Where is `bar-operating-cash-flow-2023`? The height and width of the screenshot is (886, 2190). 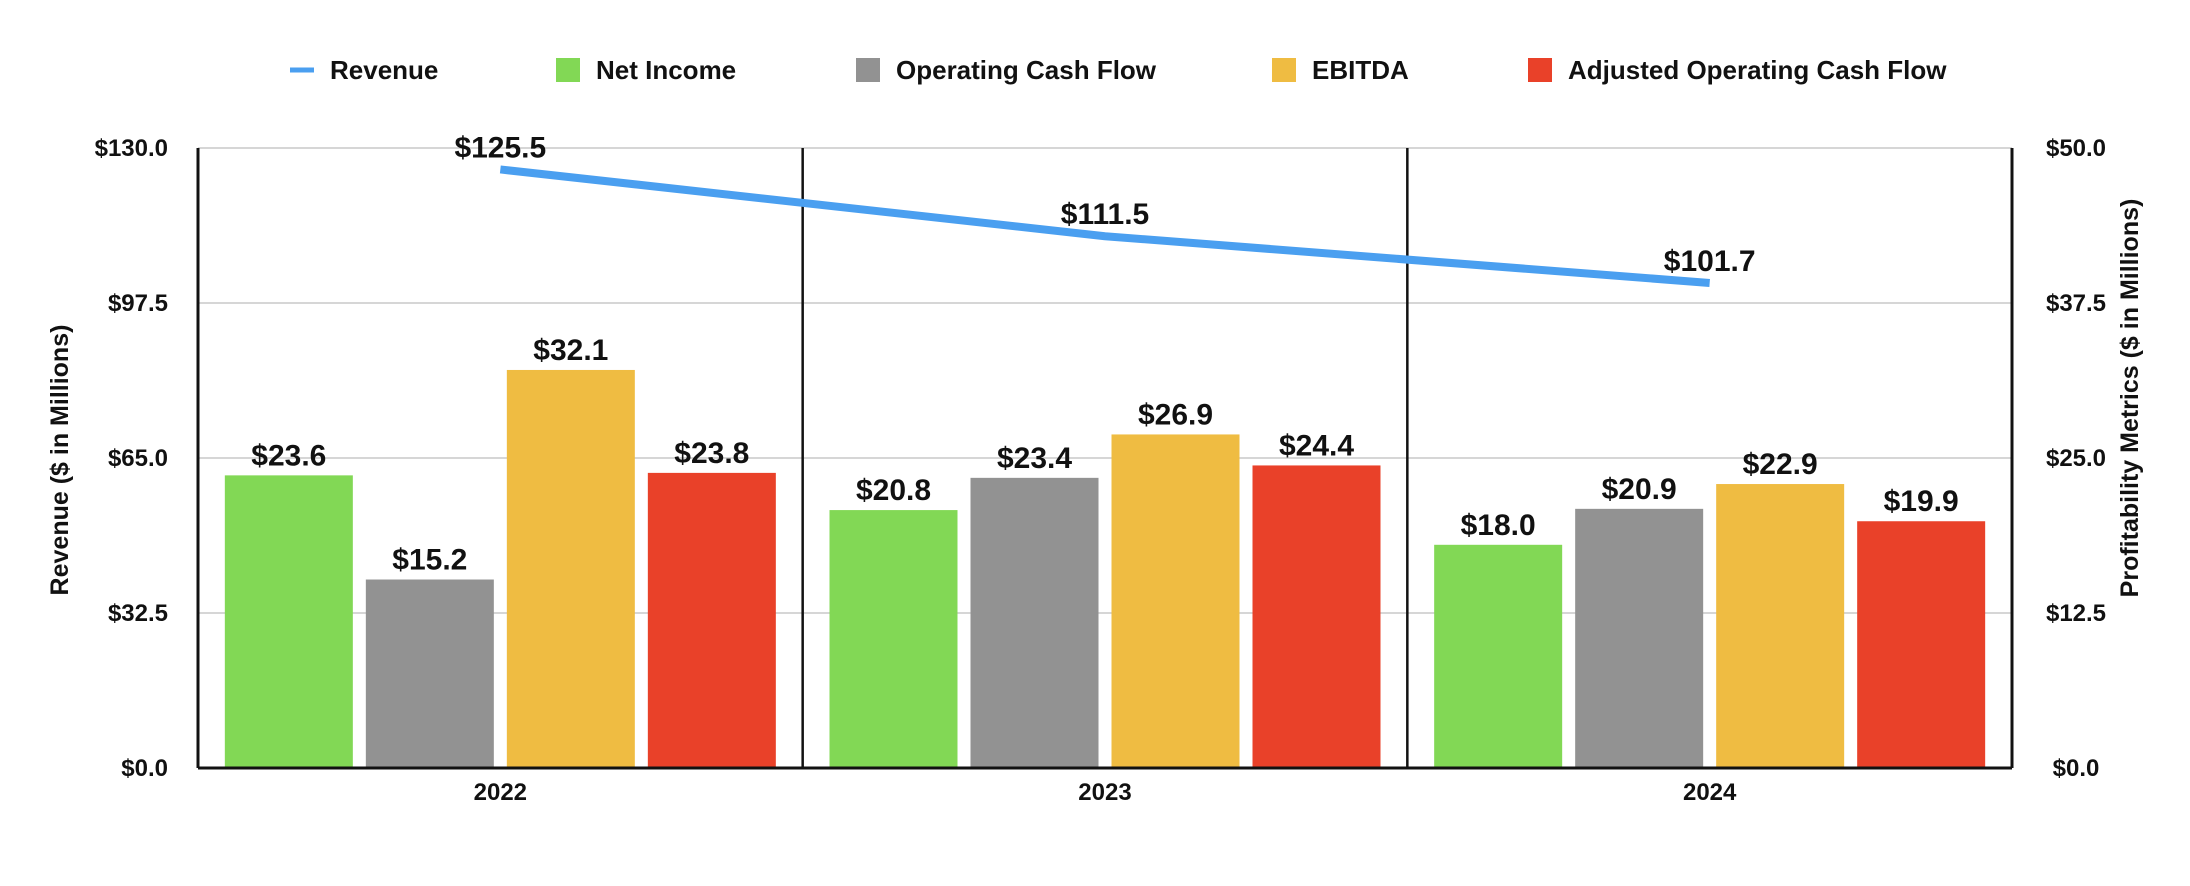
bar-operating-cash-flow-2023 is located at coordinates (1034, 622).